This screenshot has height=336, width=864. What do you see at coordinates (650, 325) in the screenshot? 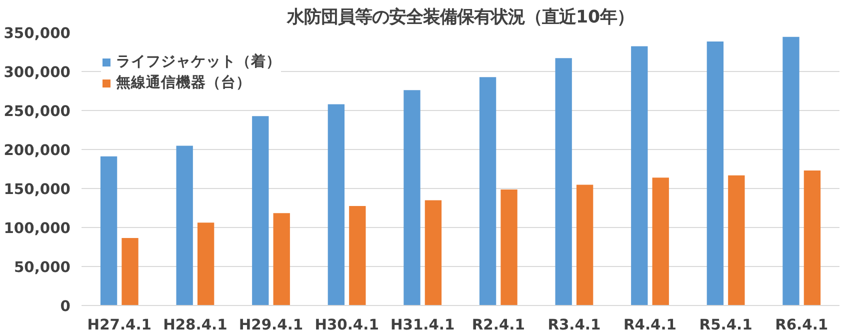
I see `x-tick-label: R4.4.1` at bounding box center [650, 325].